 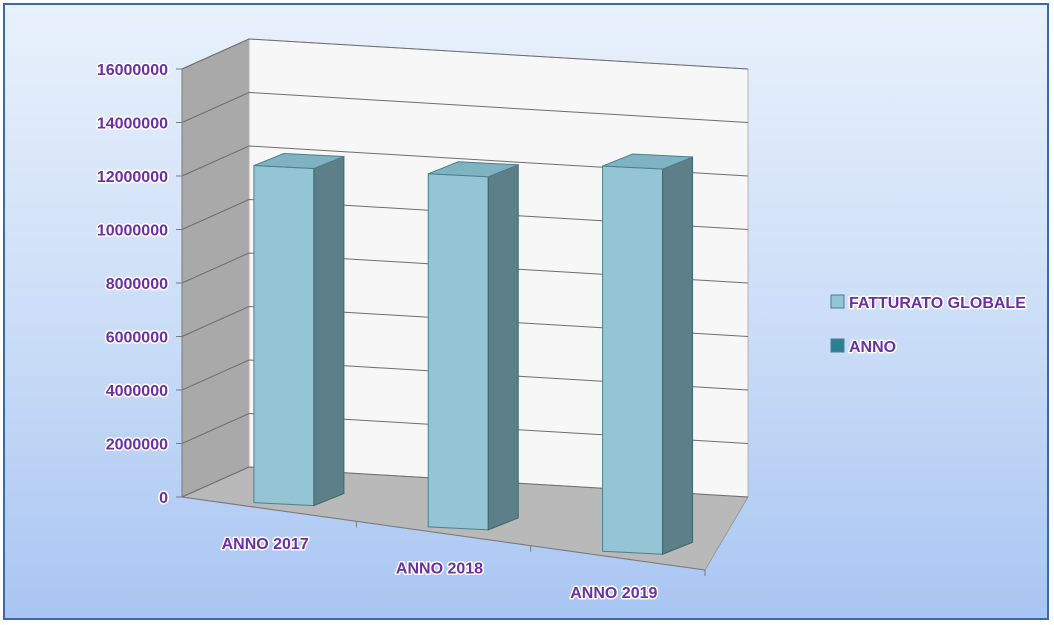 I want to click on y-tick-label: 8000000, so click(x=137, y=284).